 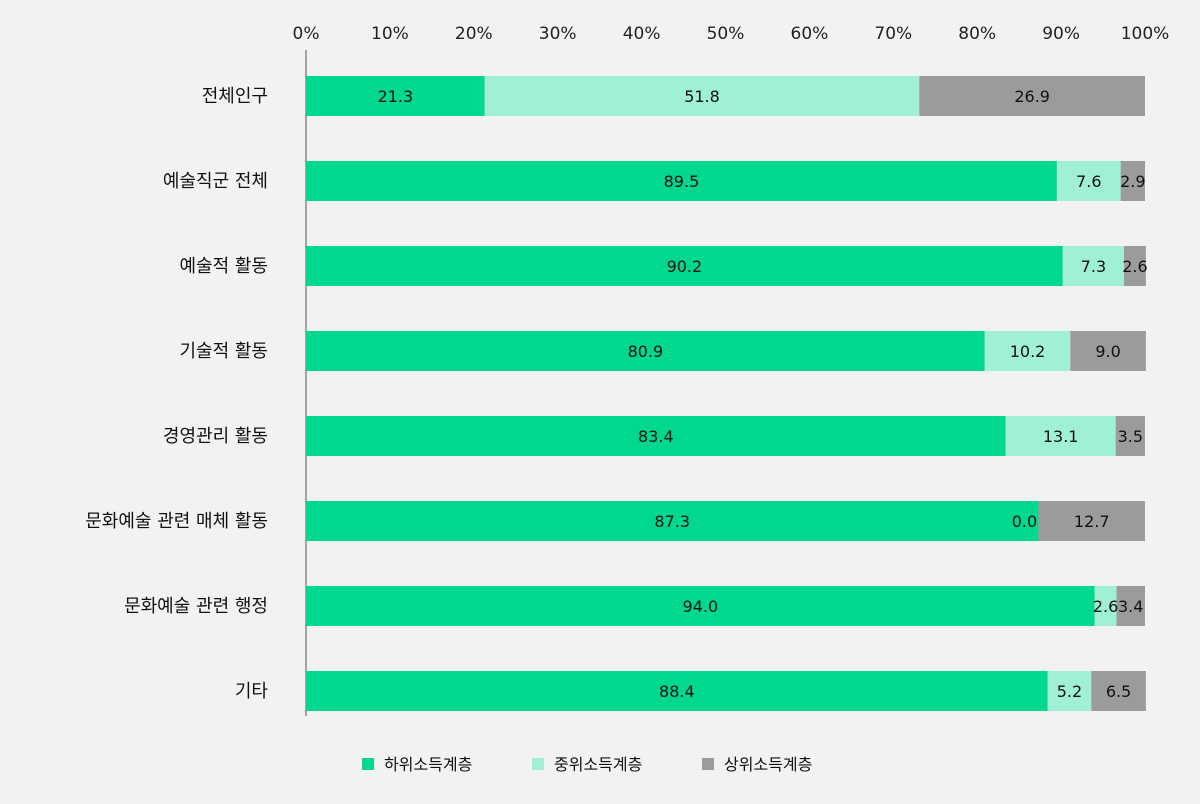 I want to click on category-label: 경영관리 활동, so click(x=215, y=436).